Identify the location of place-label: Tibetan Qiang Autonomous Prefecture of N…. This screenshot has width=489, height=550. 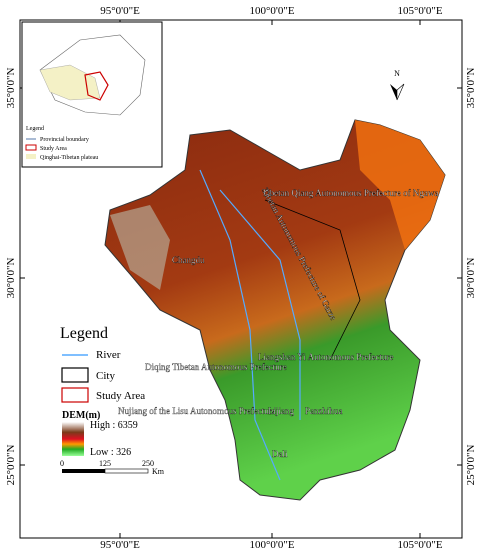
(350, 193).